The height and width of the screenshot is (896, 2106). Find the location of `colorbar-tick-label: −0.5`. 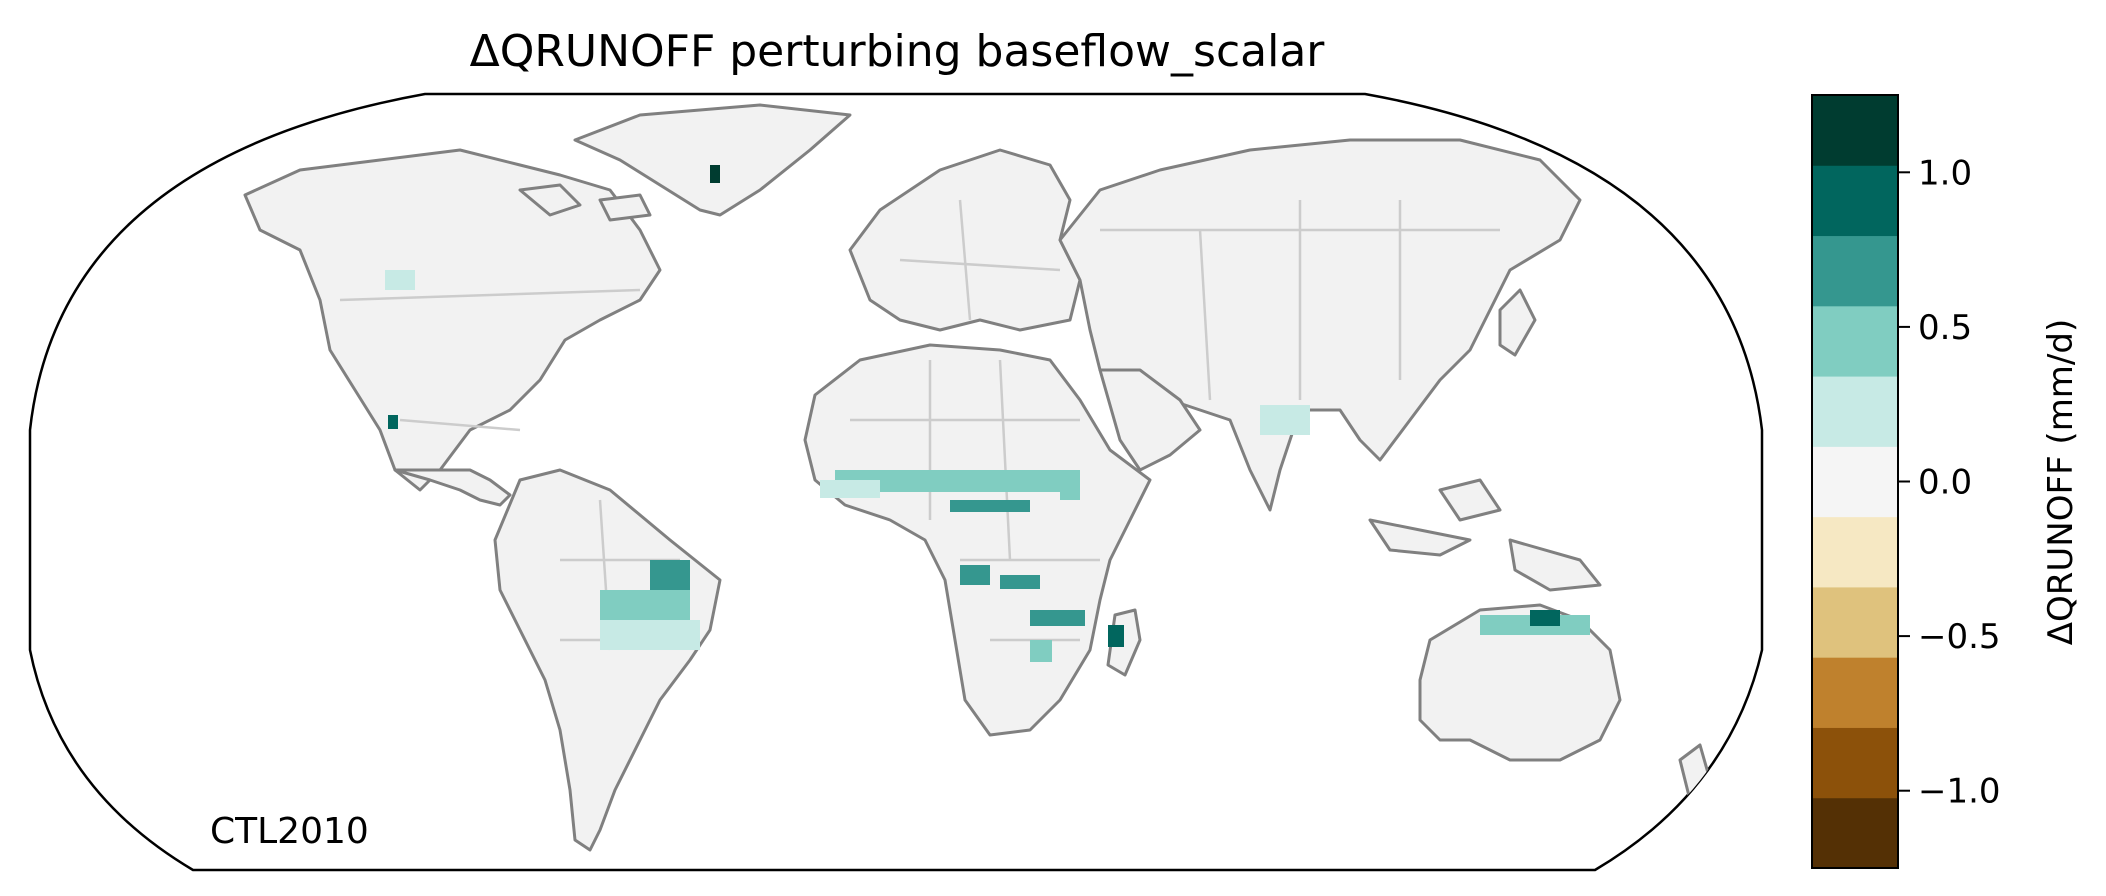

colorbar-tick-label: −0.5 is located at coordinates (1959, 637).